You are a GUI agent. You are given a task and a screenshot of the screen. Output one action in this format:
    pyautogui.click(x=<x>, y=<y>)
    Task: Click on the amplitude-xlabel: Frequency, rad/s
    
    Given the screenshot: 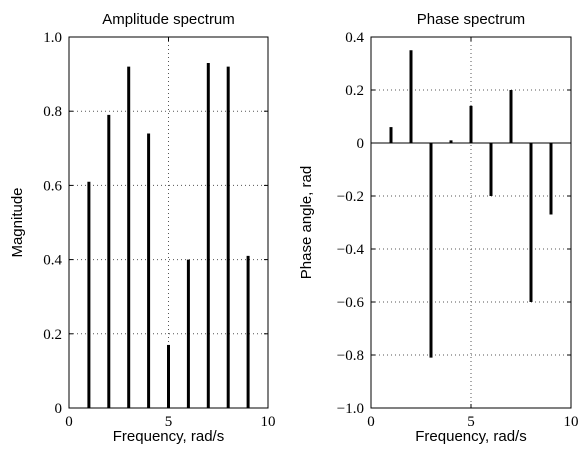 What is the action you would take?
    pyautogui.click(x=168, y=436)
    